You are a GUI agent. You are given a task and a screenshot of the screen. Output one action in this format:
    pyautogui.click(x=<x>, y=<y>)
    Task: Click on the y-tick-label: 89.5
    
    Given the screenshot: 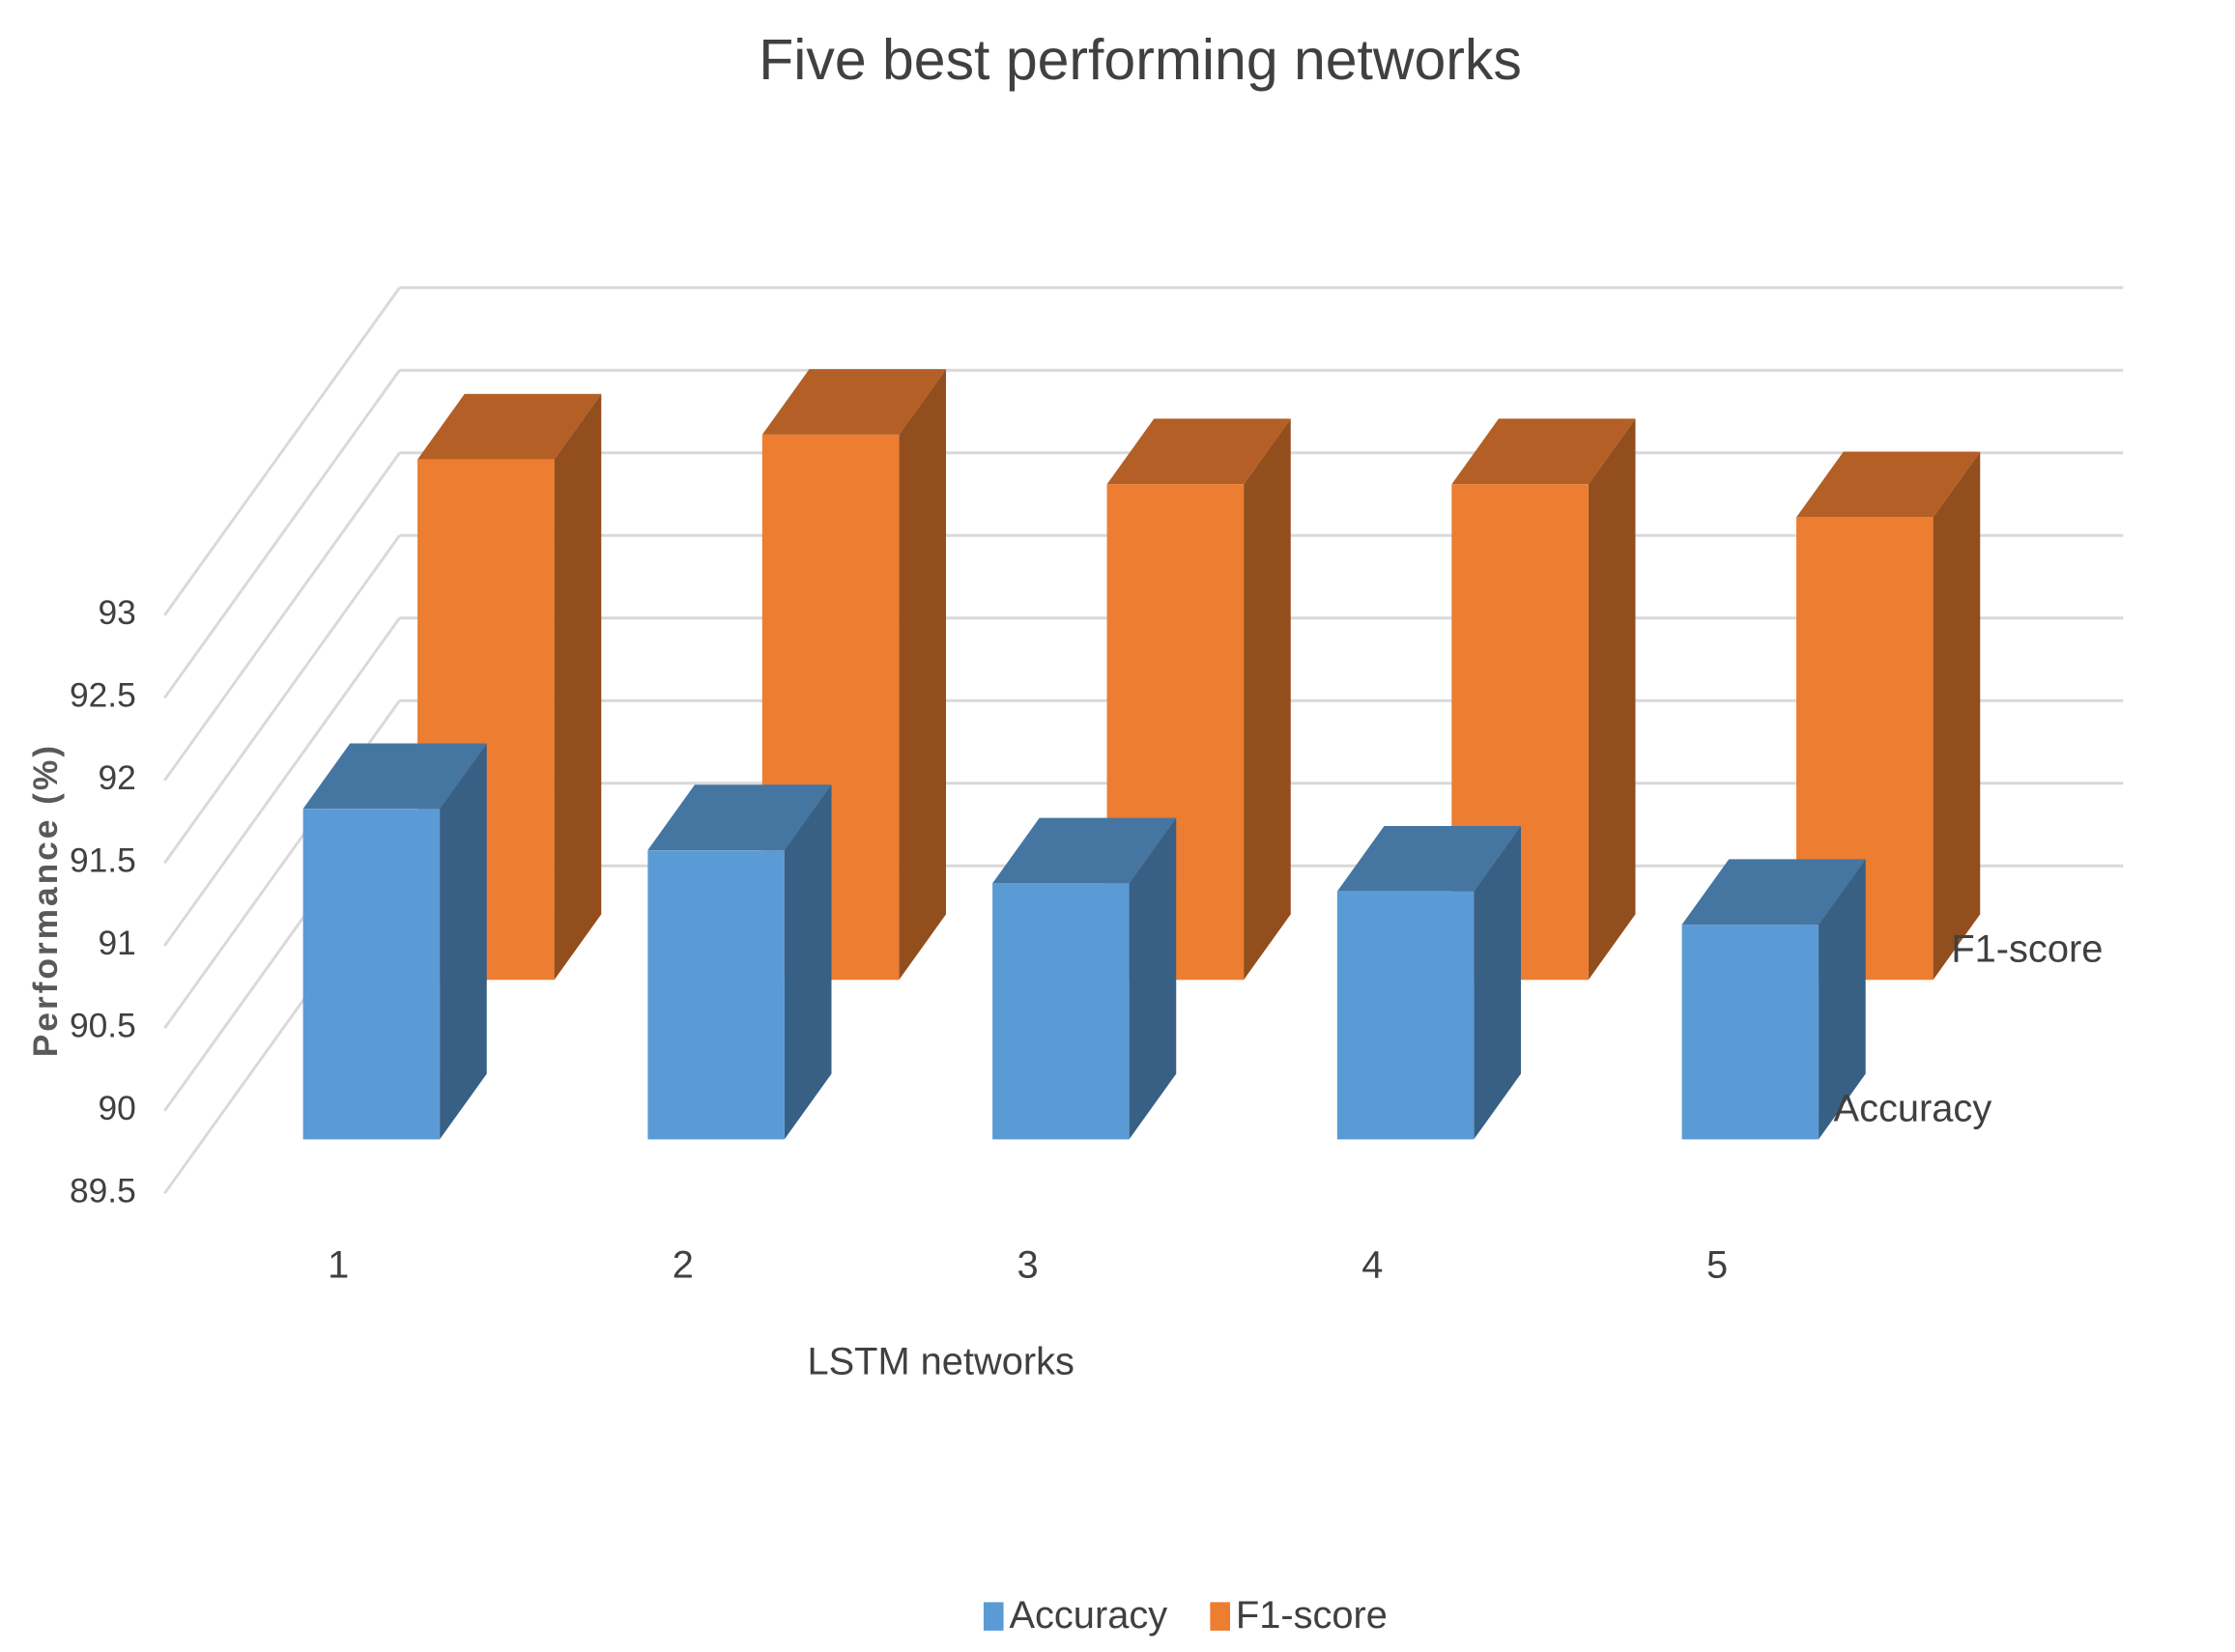 What is the action you would take?
    pyautogui.click(x=103, y=1192)
    